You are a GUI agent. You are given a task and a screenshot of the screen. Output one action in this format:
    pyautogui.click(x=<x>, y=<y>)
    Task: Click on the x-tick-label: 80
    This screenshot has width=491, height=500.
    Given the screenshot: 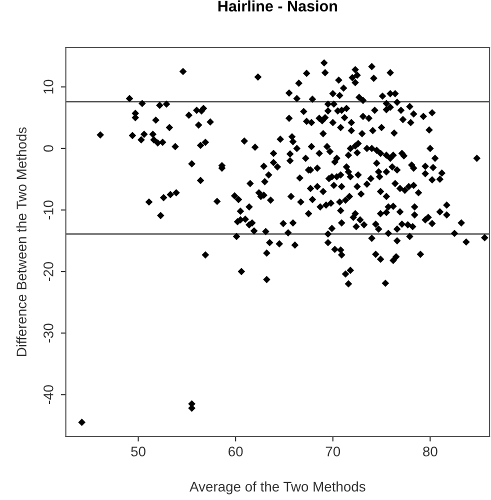 What is the action you would take?
    pyautogui.click(x=430, y=451)
    